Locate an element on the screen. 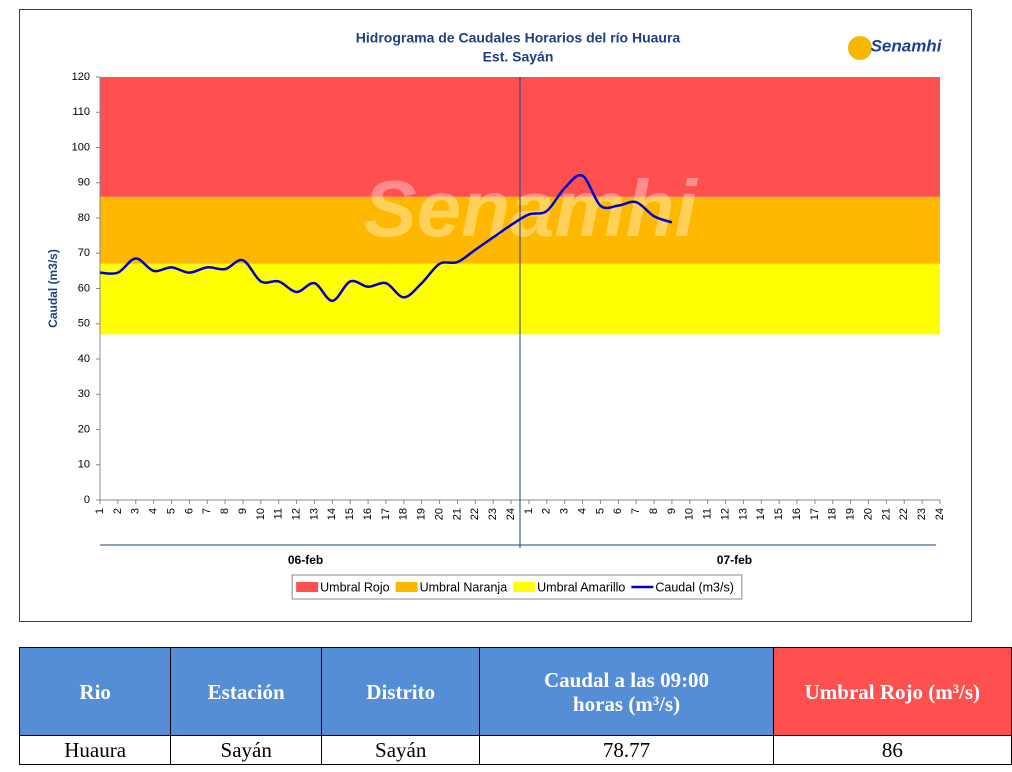 The height and width of the screenshot is (772, 1012). y-tick-label: 30 is located at coordinates (84, 394).